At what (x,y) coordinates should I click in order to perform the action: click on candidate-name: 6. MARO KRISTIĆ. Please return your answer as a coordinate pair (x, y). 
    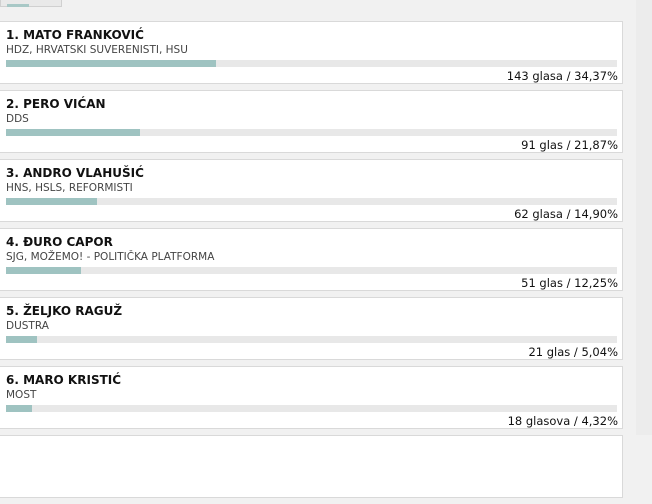
    Looking at the image, I should click on (64, 380).